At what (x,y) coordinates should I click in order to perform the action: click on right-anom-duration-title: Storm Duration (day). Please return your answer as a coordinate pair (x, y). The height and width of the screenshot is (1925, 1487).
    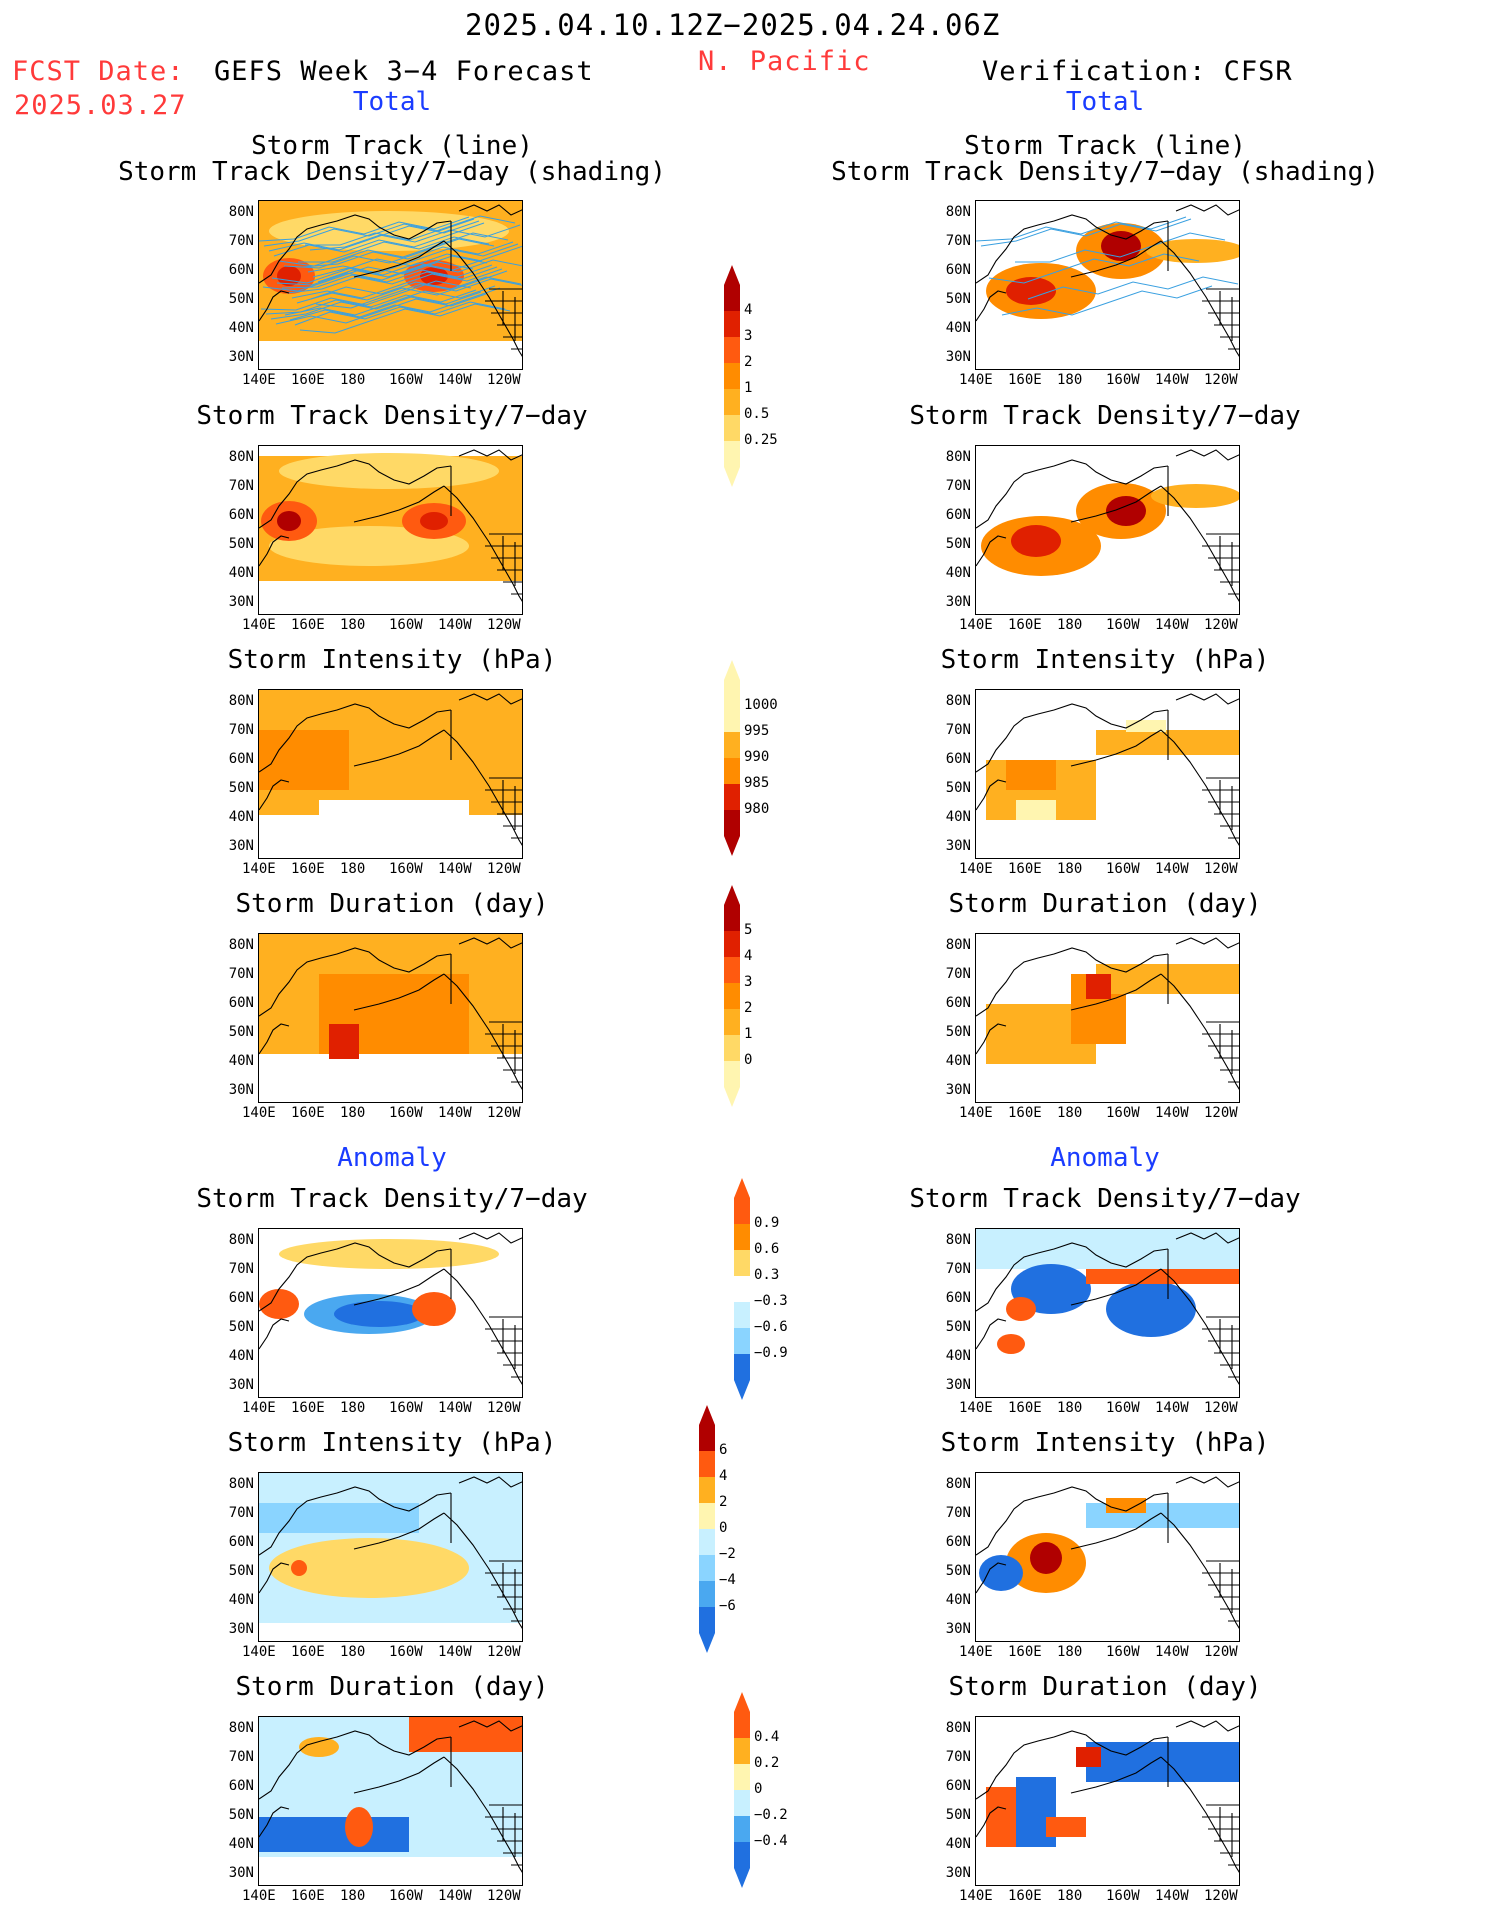
    Looking at the image, I should click on (1105, 1687).